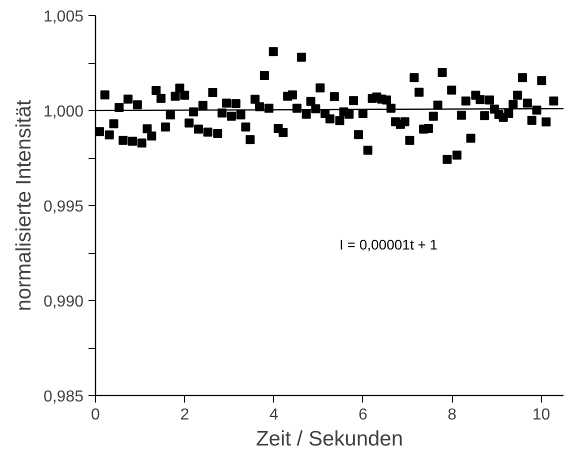  I want to click on y-tick-label: 1,000, so click(63, 112).